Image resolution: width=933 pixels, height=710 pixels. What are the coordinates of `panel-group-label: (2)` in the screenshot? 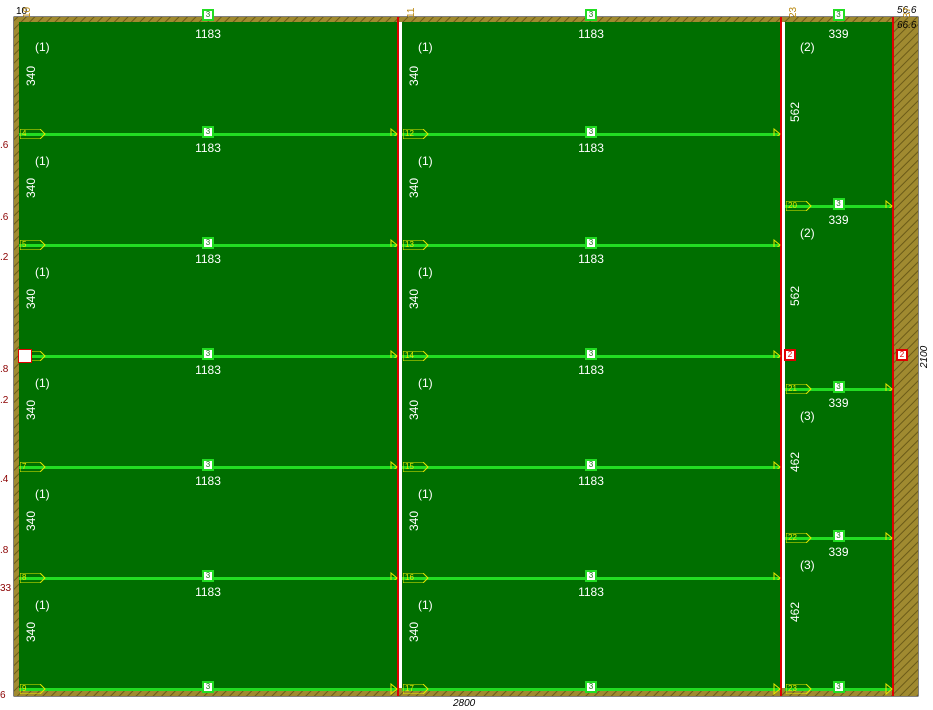 It's located at (807, 47).